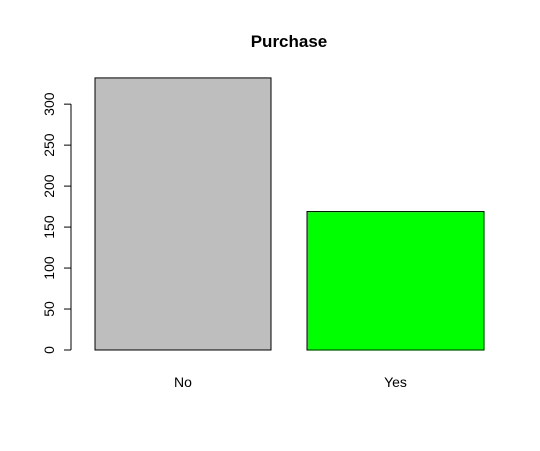 This screenshot has height=451, width=540. I want to click on x-category-label: No, so click(183, 382).